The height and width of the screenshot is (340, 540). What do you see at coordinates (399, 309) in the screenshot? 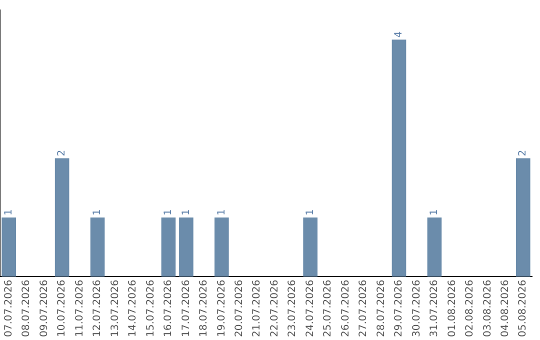
I see `x-tick-label: 29.07.2026` at bounding box center [399, 309].